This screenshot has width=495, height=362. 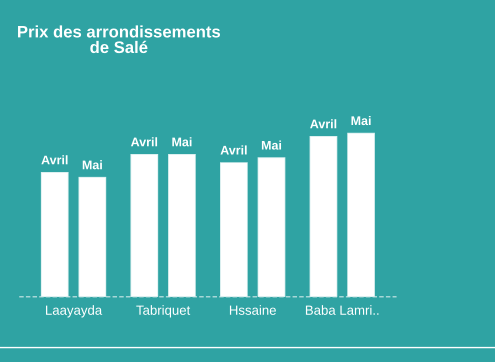 I want to click on x-tick-label: Hssaine, so click(x=253, y=310).